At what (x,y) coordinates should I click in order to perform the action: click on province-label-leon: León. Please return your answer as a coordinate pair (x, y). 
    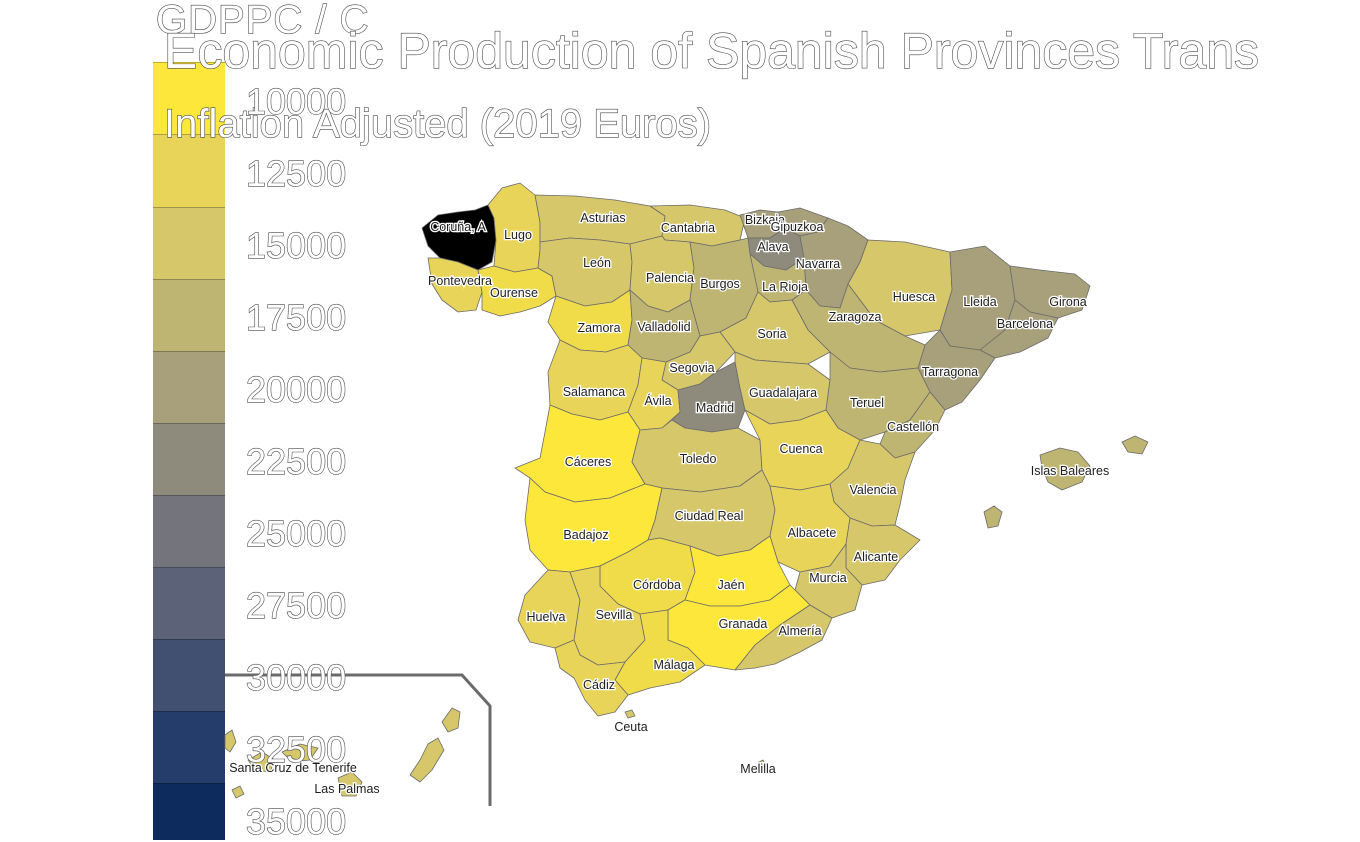
    Looking at the image, I should click on (597, 263).